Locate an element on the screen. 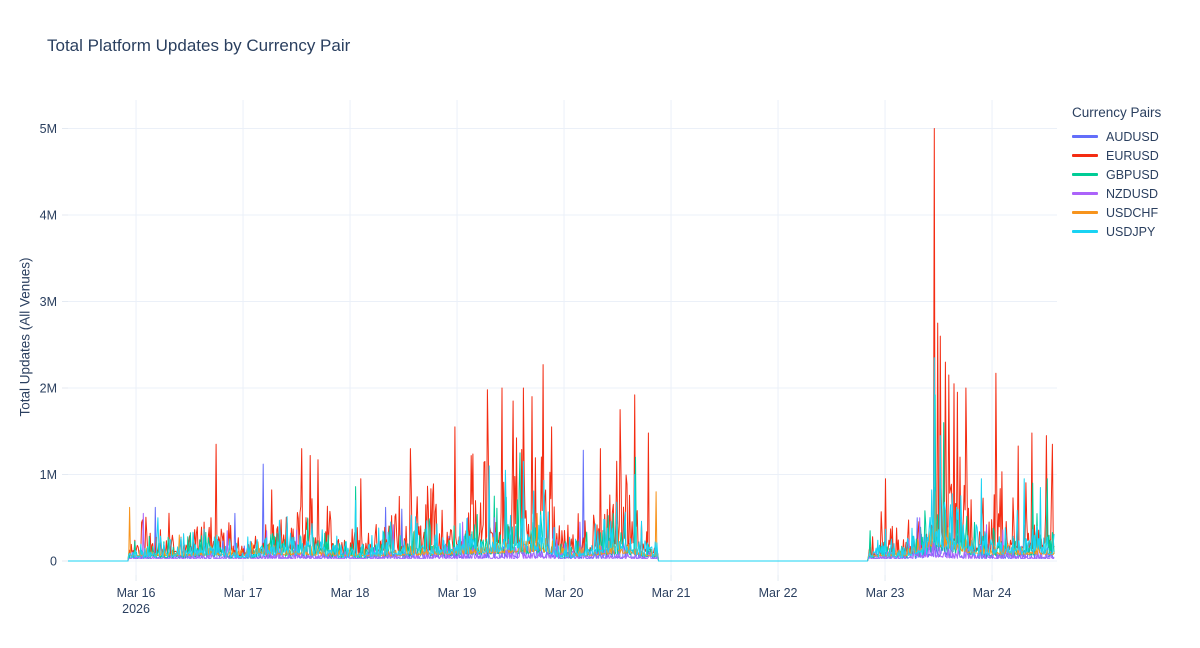  legend-item-NZDUSD: NZDUSD is located at coordinates (1116, 193).